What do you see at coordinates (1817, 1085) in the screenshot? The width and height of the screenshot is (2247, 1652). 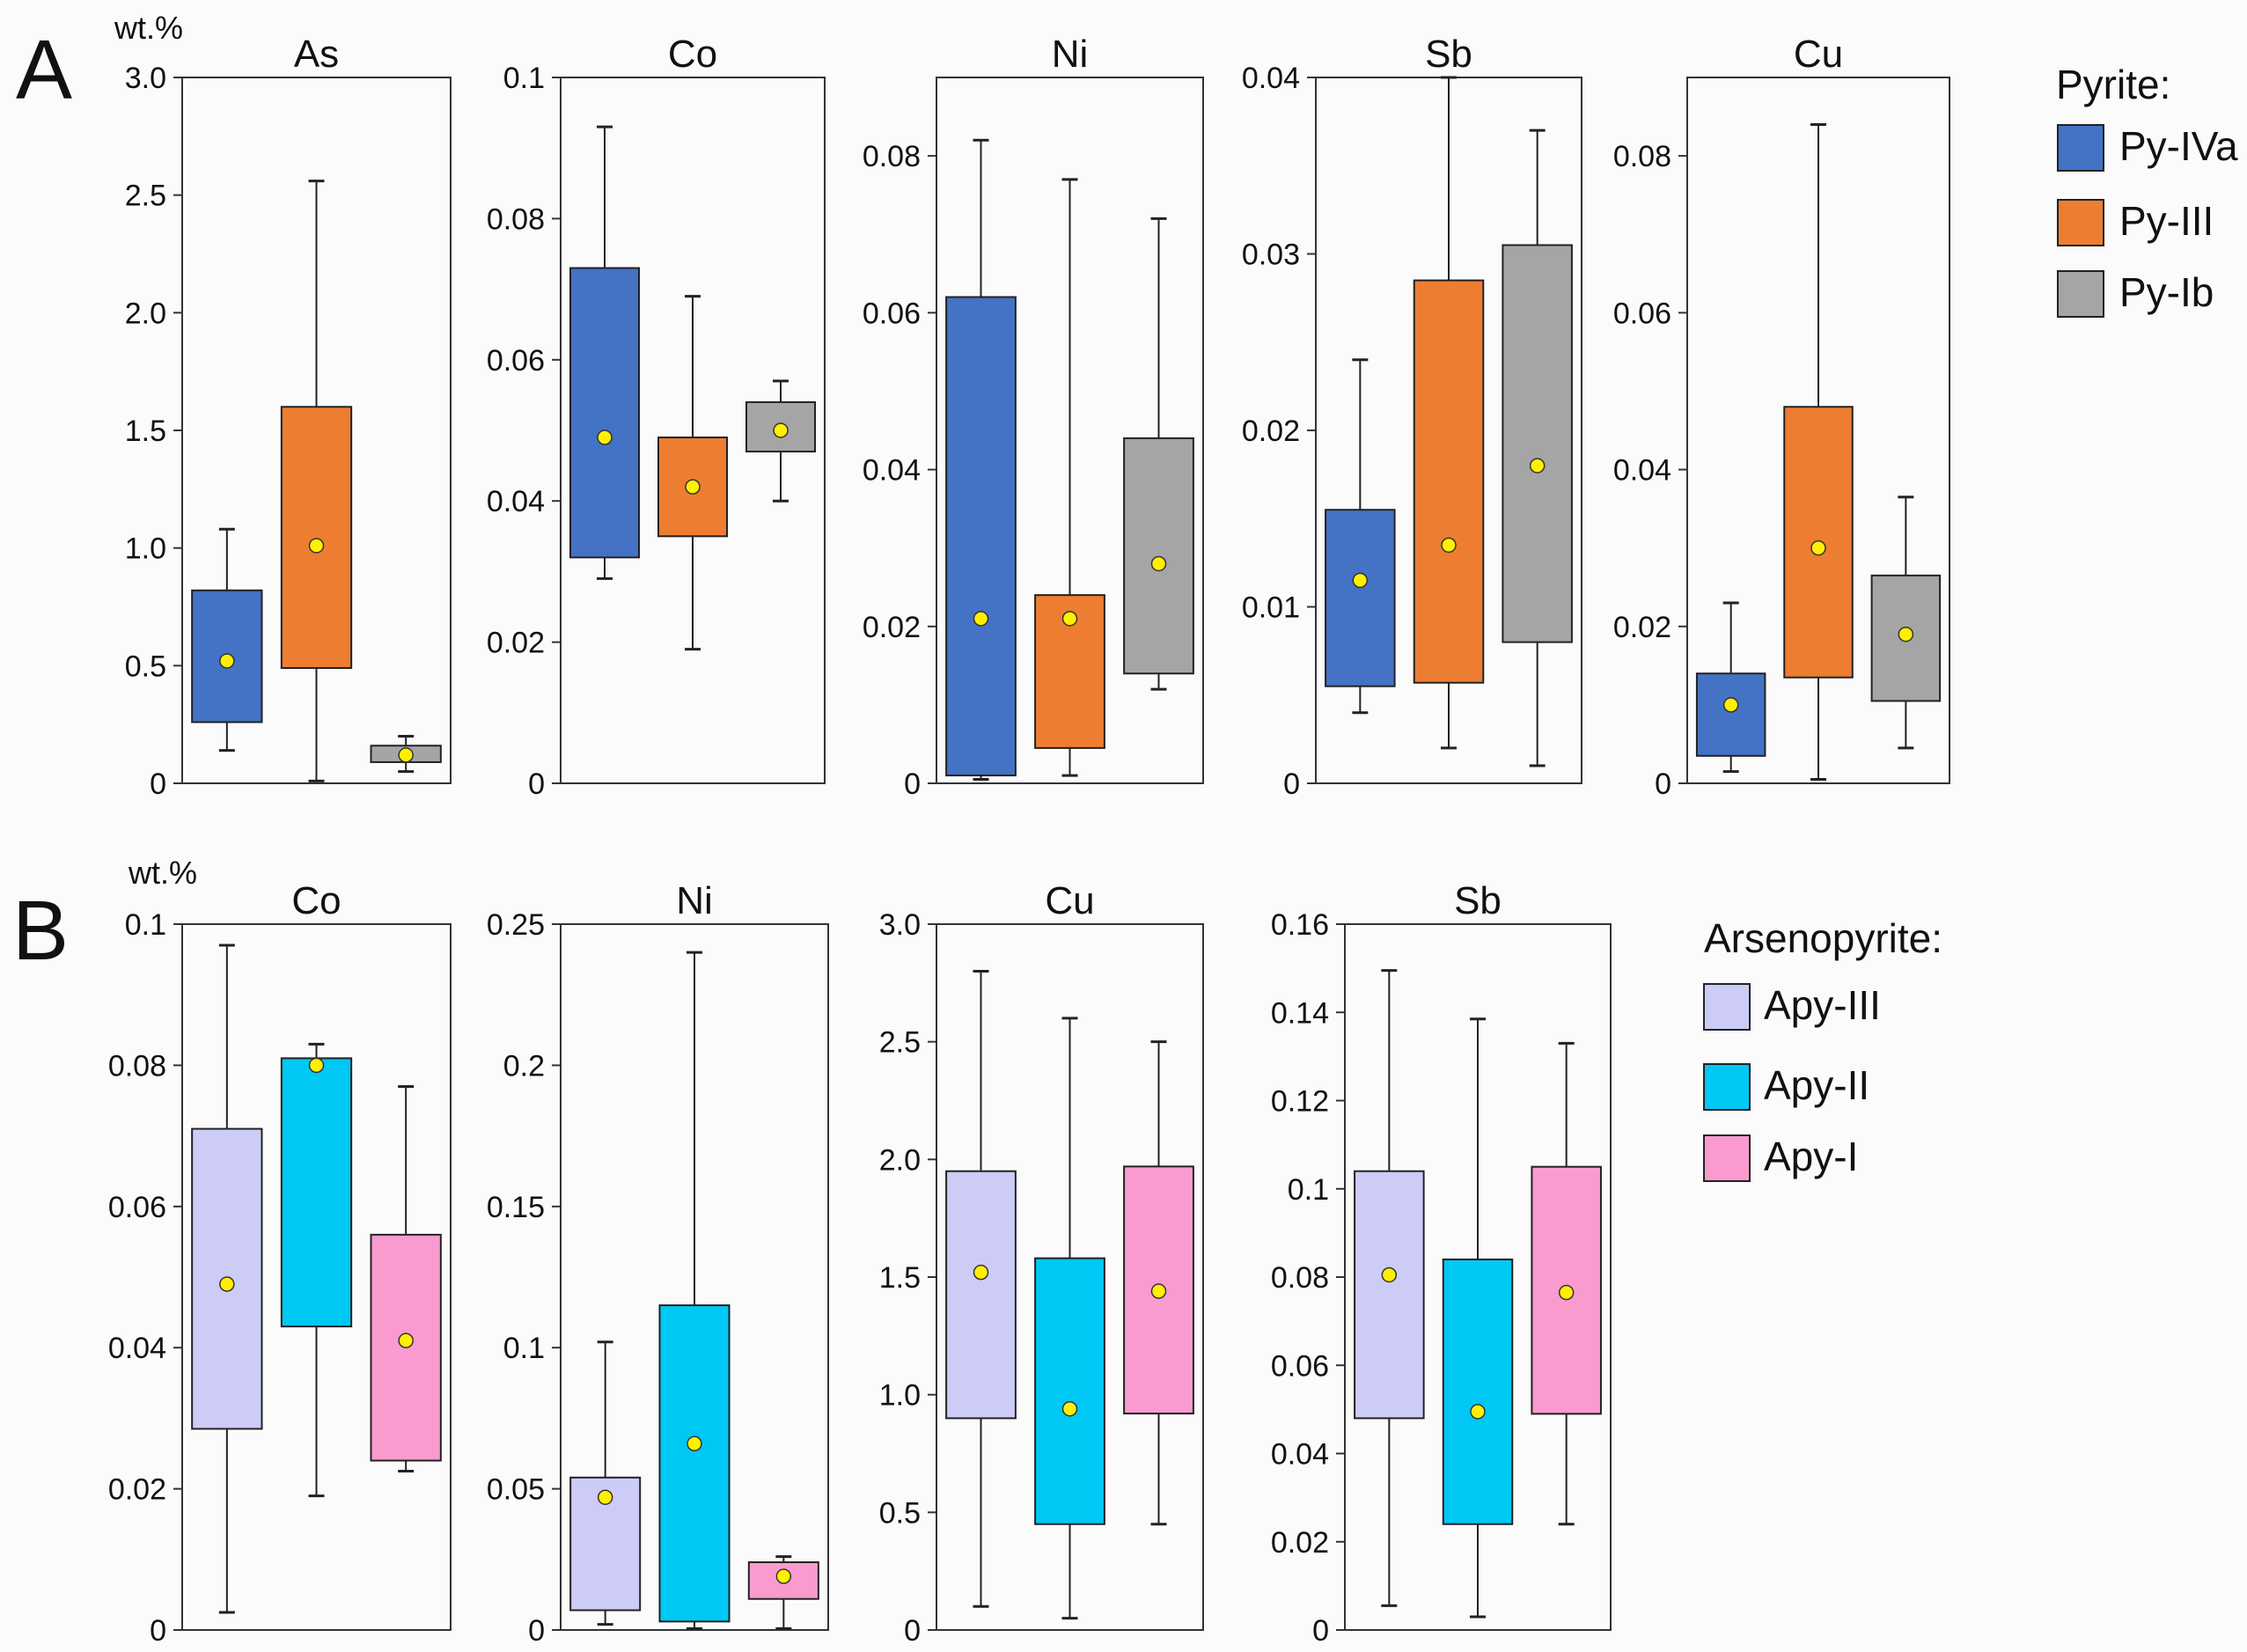 I see `legend-label-Apy-II: Apy-II` at bounding box center [1817, 1085].